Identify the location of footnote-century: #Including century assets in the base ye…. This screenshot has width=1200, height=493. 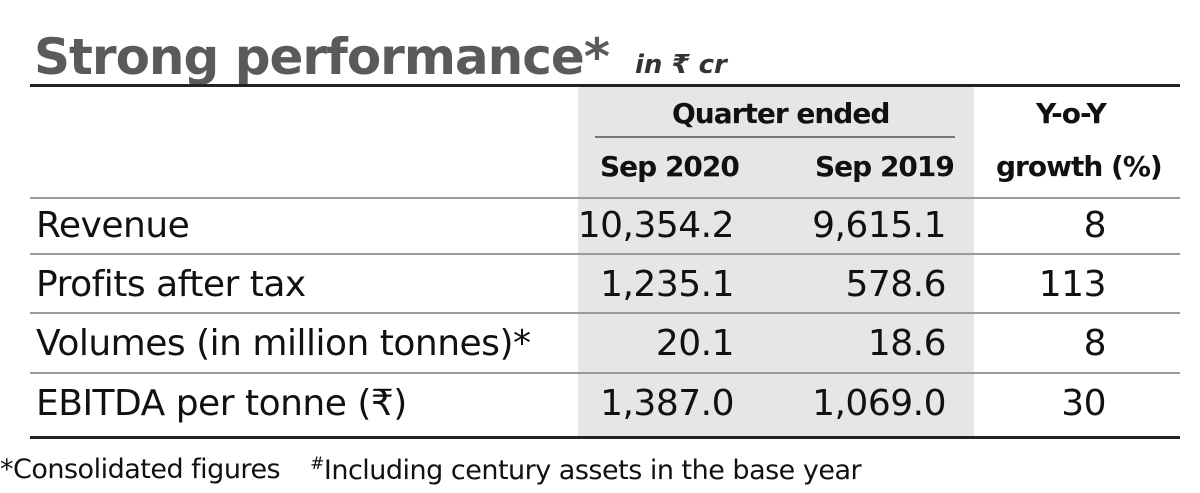
(586, 470).